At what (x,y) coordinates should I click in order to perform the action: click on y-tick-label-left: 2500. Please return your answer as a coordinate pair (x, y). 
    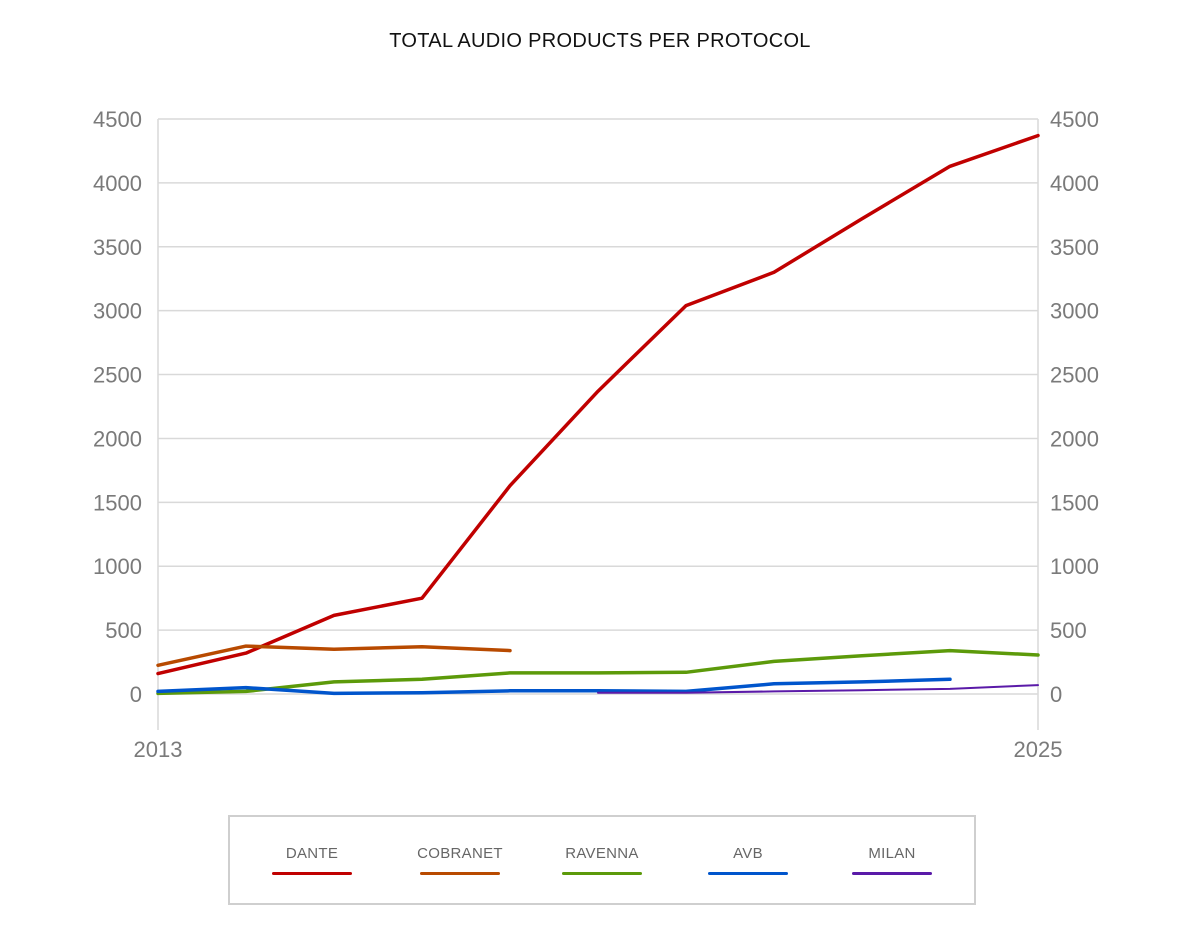
    Looking at the image, I should click on (117, 375).